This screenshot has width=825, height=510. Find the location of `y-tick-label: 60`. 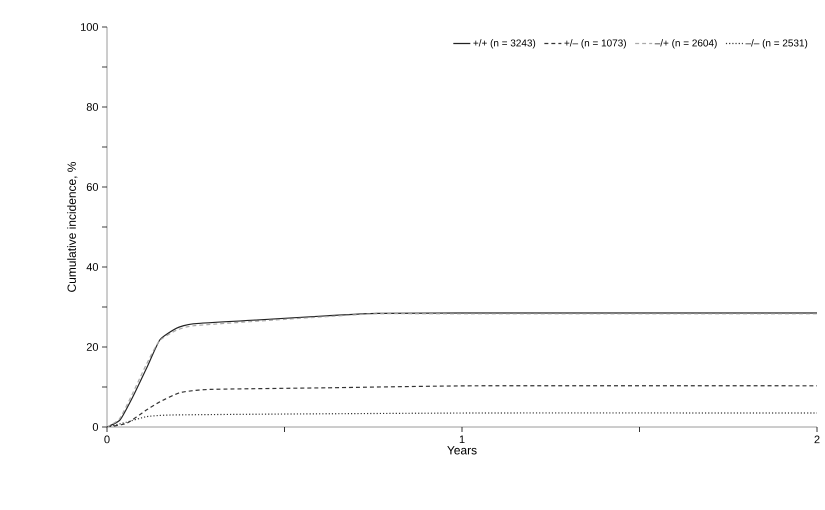

y-tick-label: 60 is located at coordinates (92, 187).